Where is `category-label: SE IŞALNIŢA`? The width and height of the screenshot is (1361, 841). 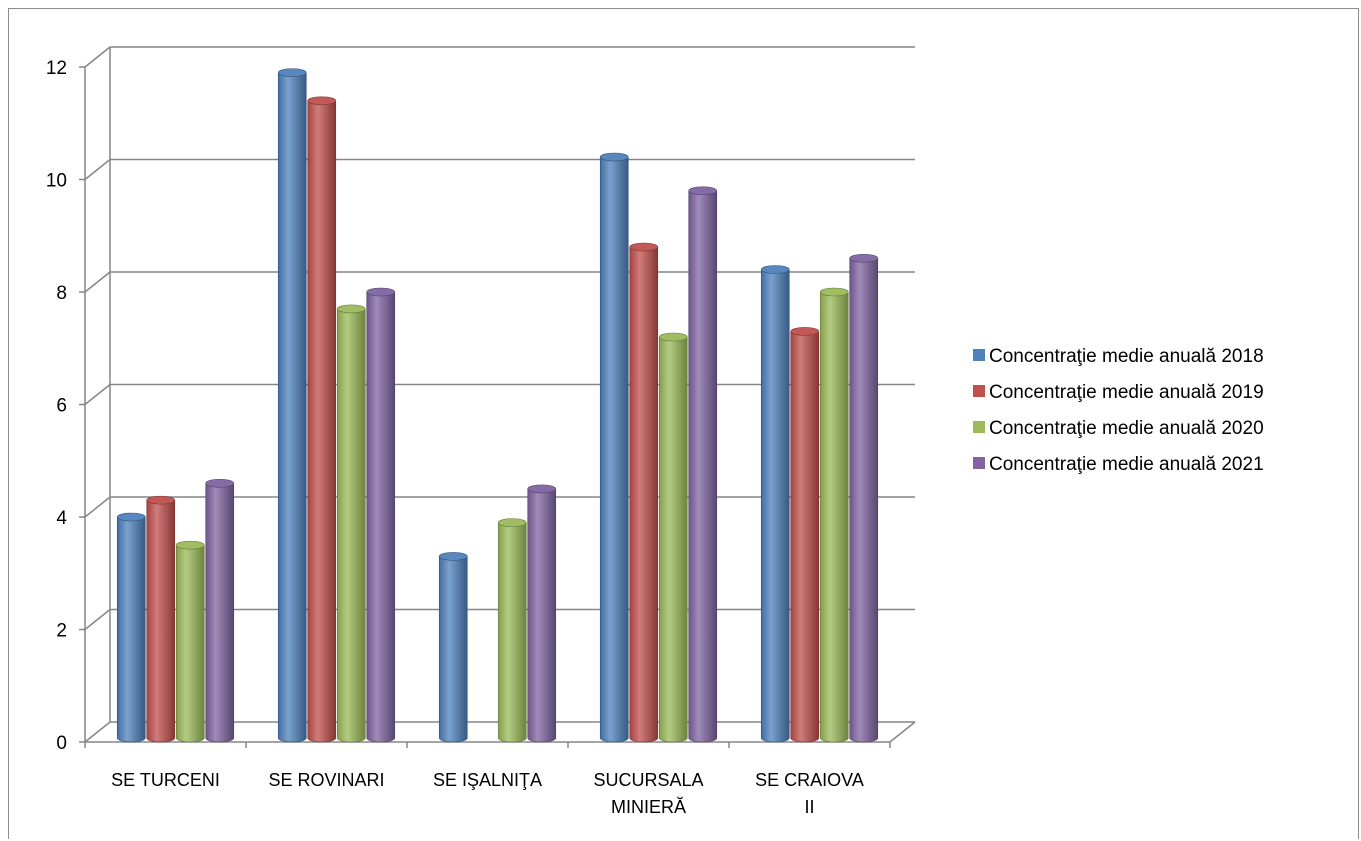
category-label: SE IŞALNIŢA is located at coordinates (487, 780).